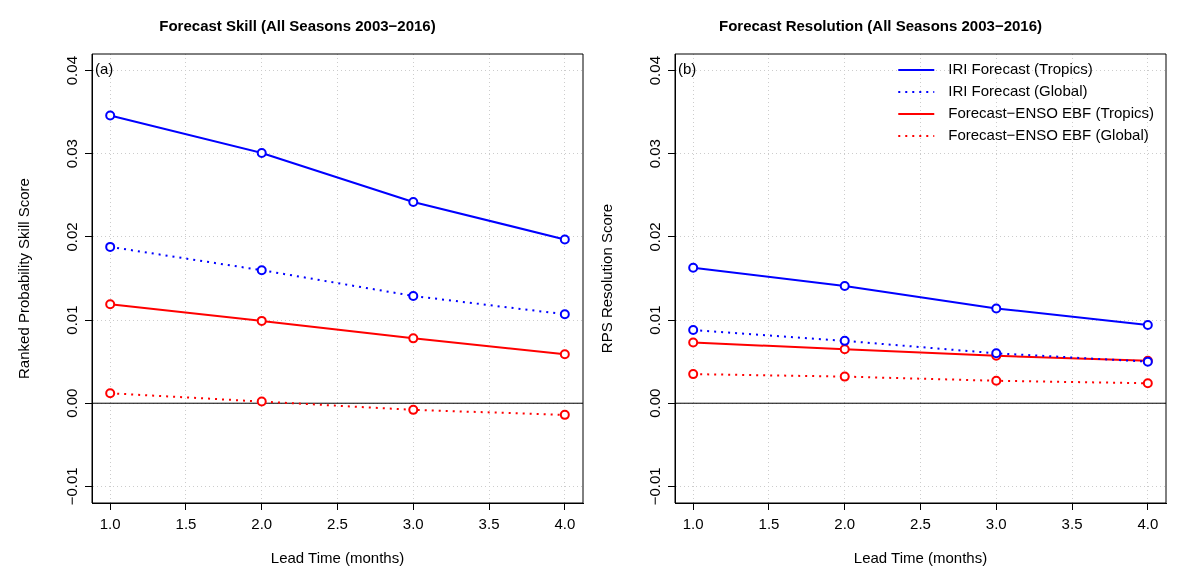 This screenshot has height=585, width=1183. What do you see at coordinates (1020, 69) in the screenshot?
I see `legend-label: IRI Forecast (Tropics)` at bounding box center [1020, 69].